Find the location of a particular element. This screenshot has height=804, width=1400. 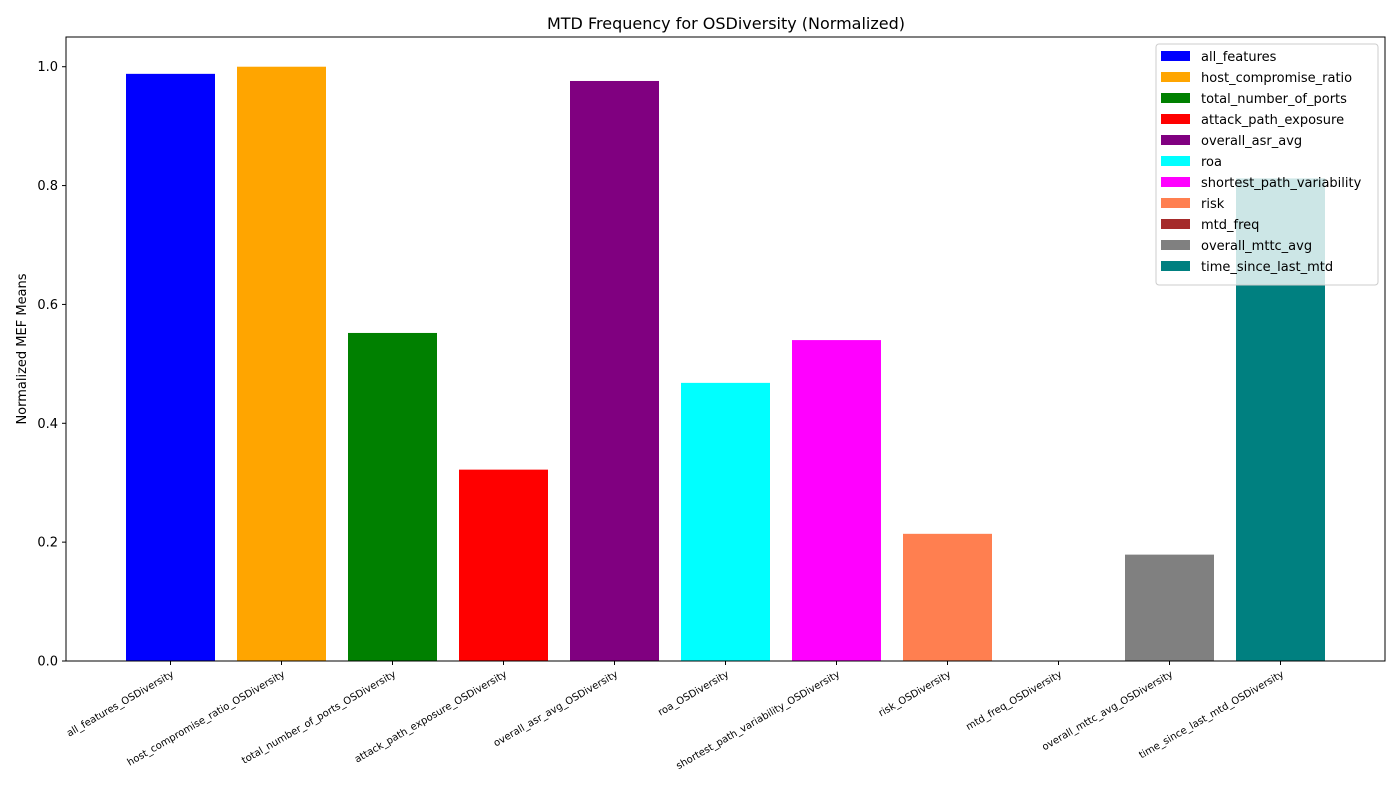

bar-total_number_of_ports_OSDiversity is located at coordinates (392, 496).